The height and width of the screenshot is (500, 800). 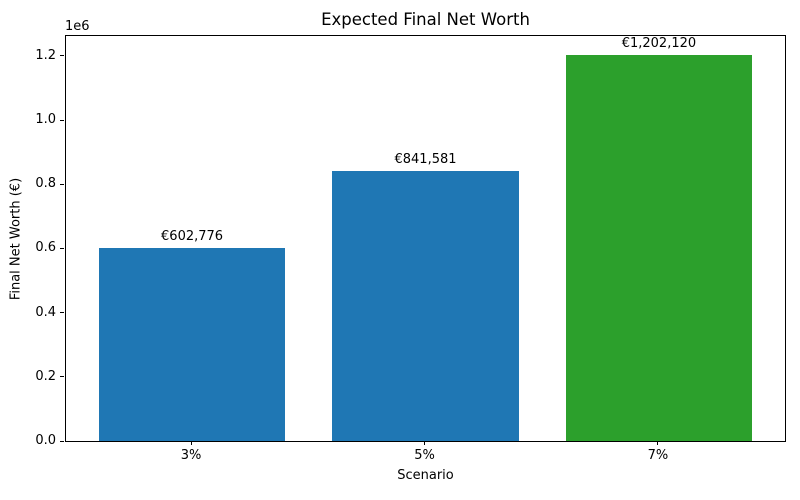 I want to click on x-tick-label: 5%, so click(x=424, y=455).